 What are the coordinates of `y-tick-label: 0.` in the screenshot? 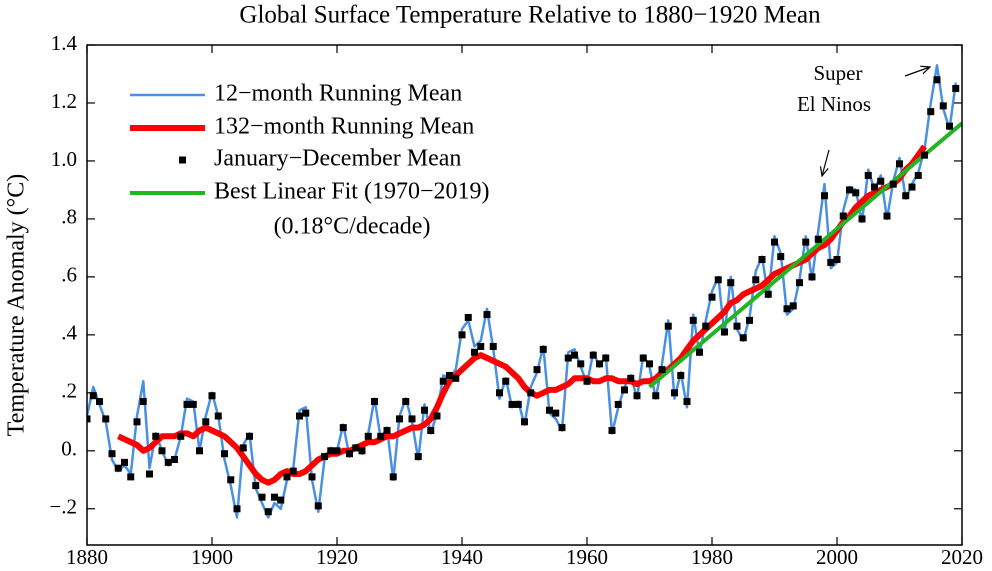 It's located at (69, 449).